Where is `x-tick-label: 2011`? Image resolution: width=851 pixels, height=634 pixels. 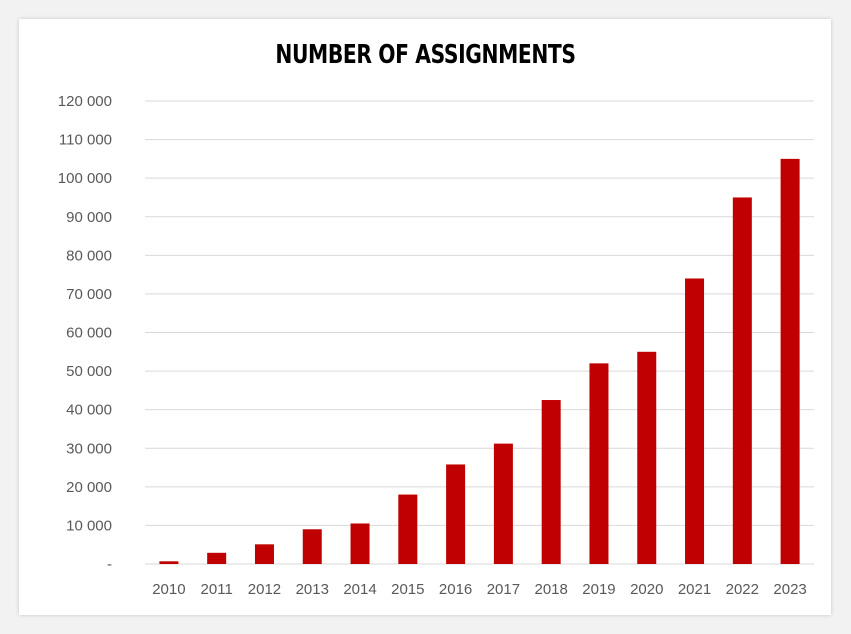
x-tick-label: 2011 is located at coordinates (217, 589).